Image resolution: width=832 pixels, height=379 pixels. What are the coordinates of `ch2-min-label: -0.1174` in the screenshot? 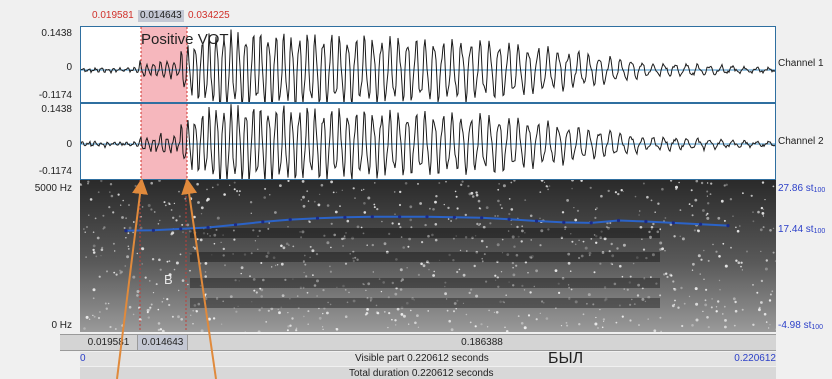 It's located at (55, 171).